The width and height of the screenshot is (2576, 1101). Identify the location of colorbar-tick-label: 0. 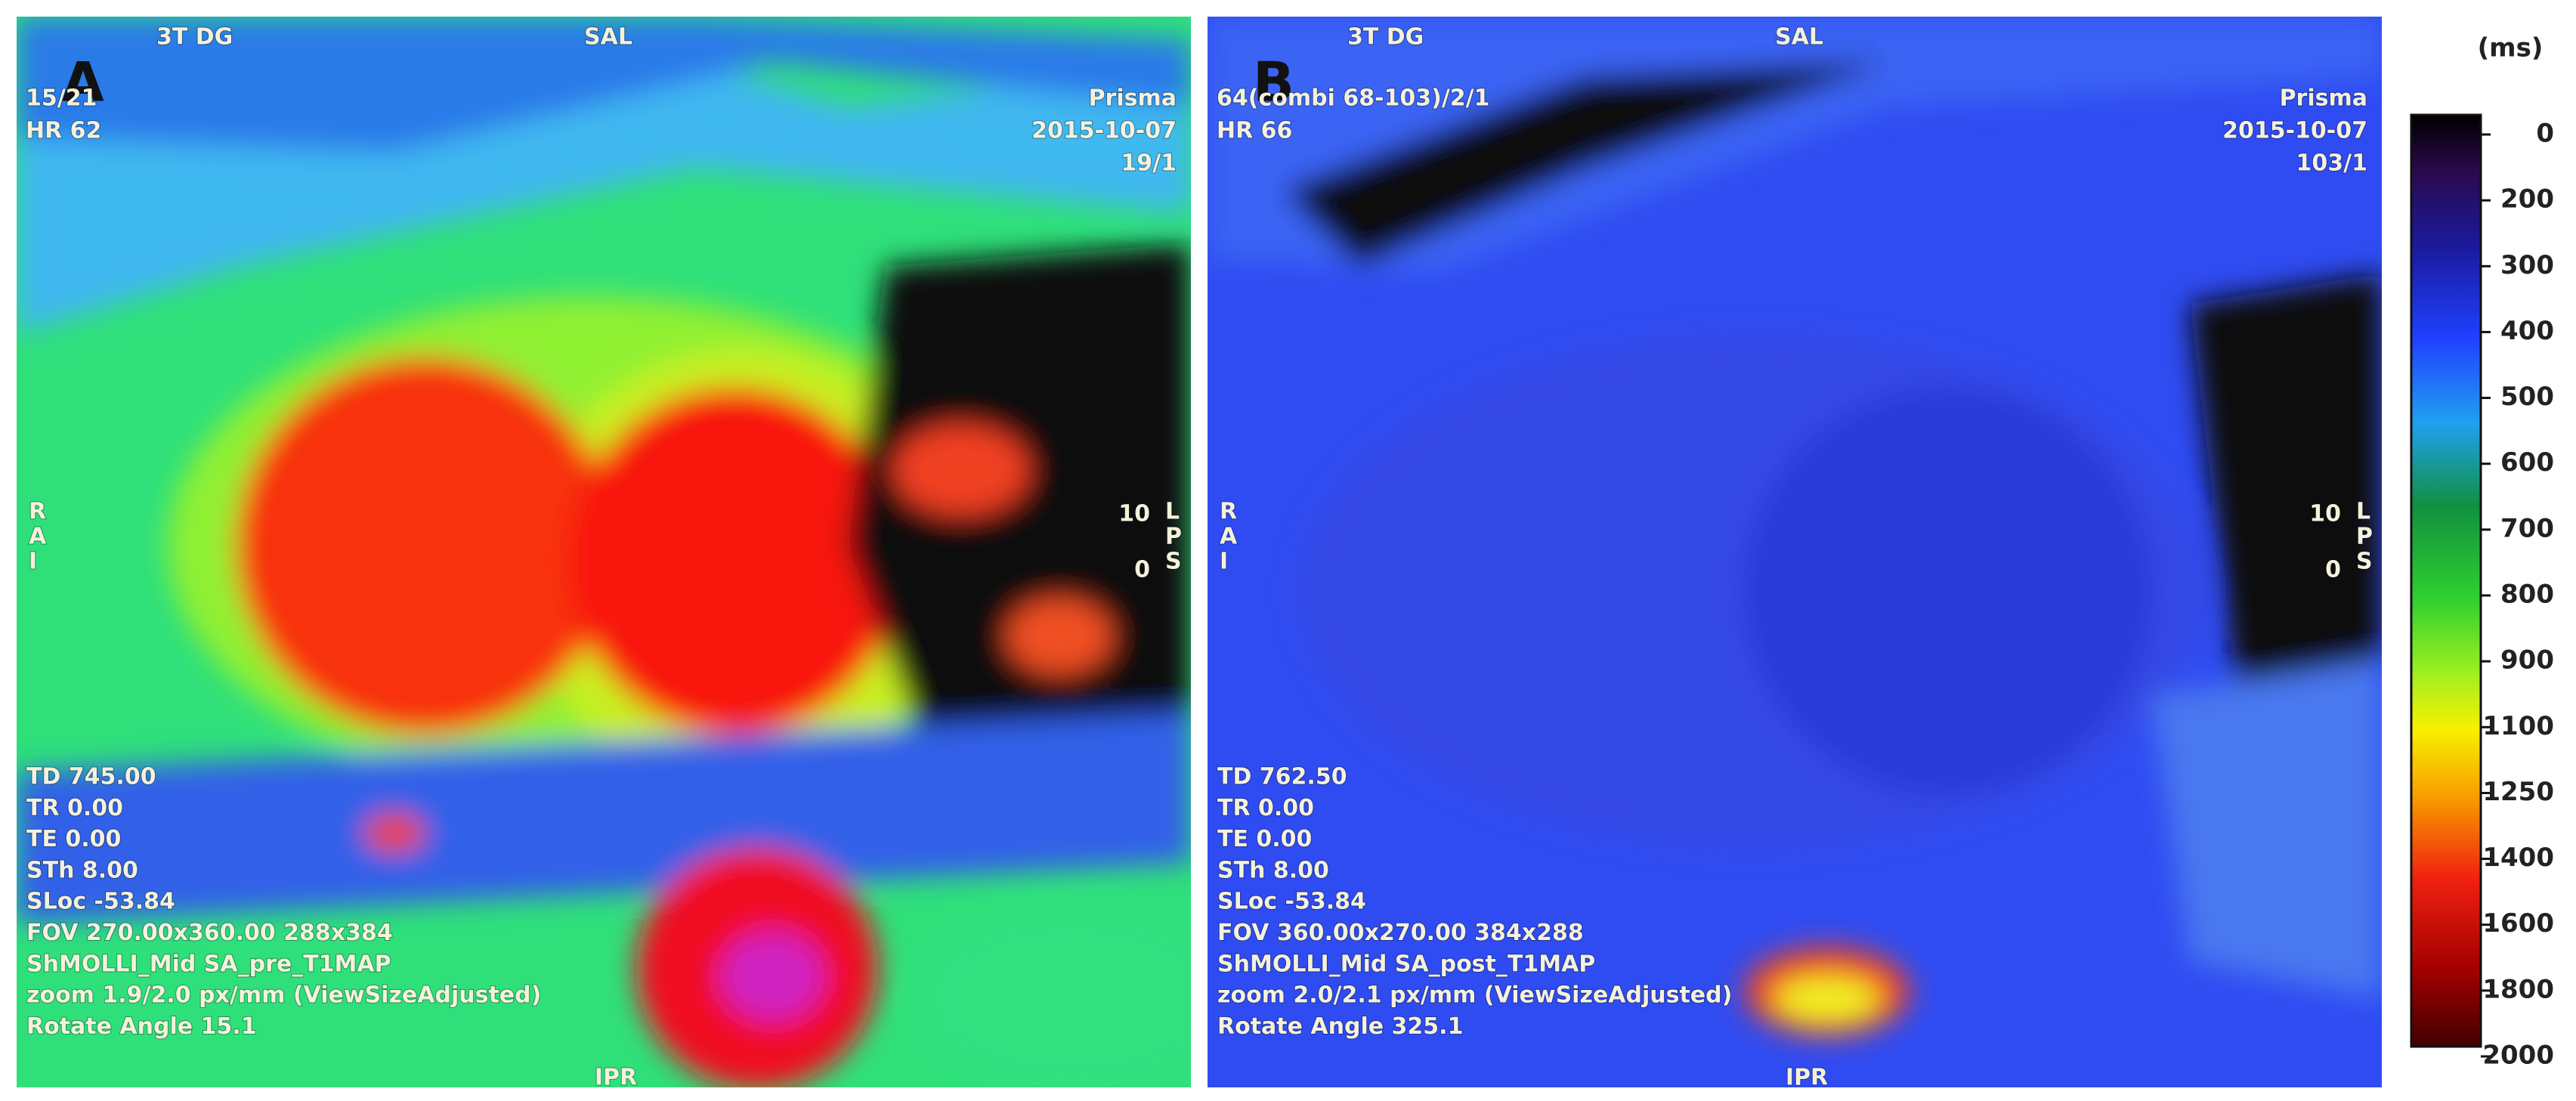
(2545, 134).